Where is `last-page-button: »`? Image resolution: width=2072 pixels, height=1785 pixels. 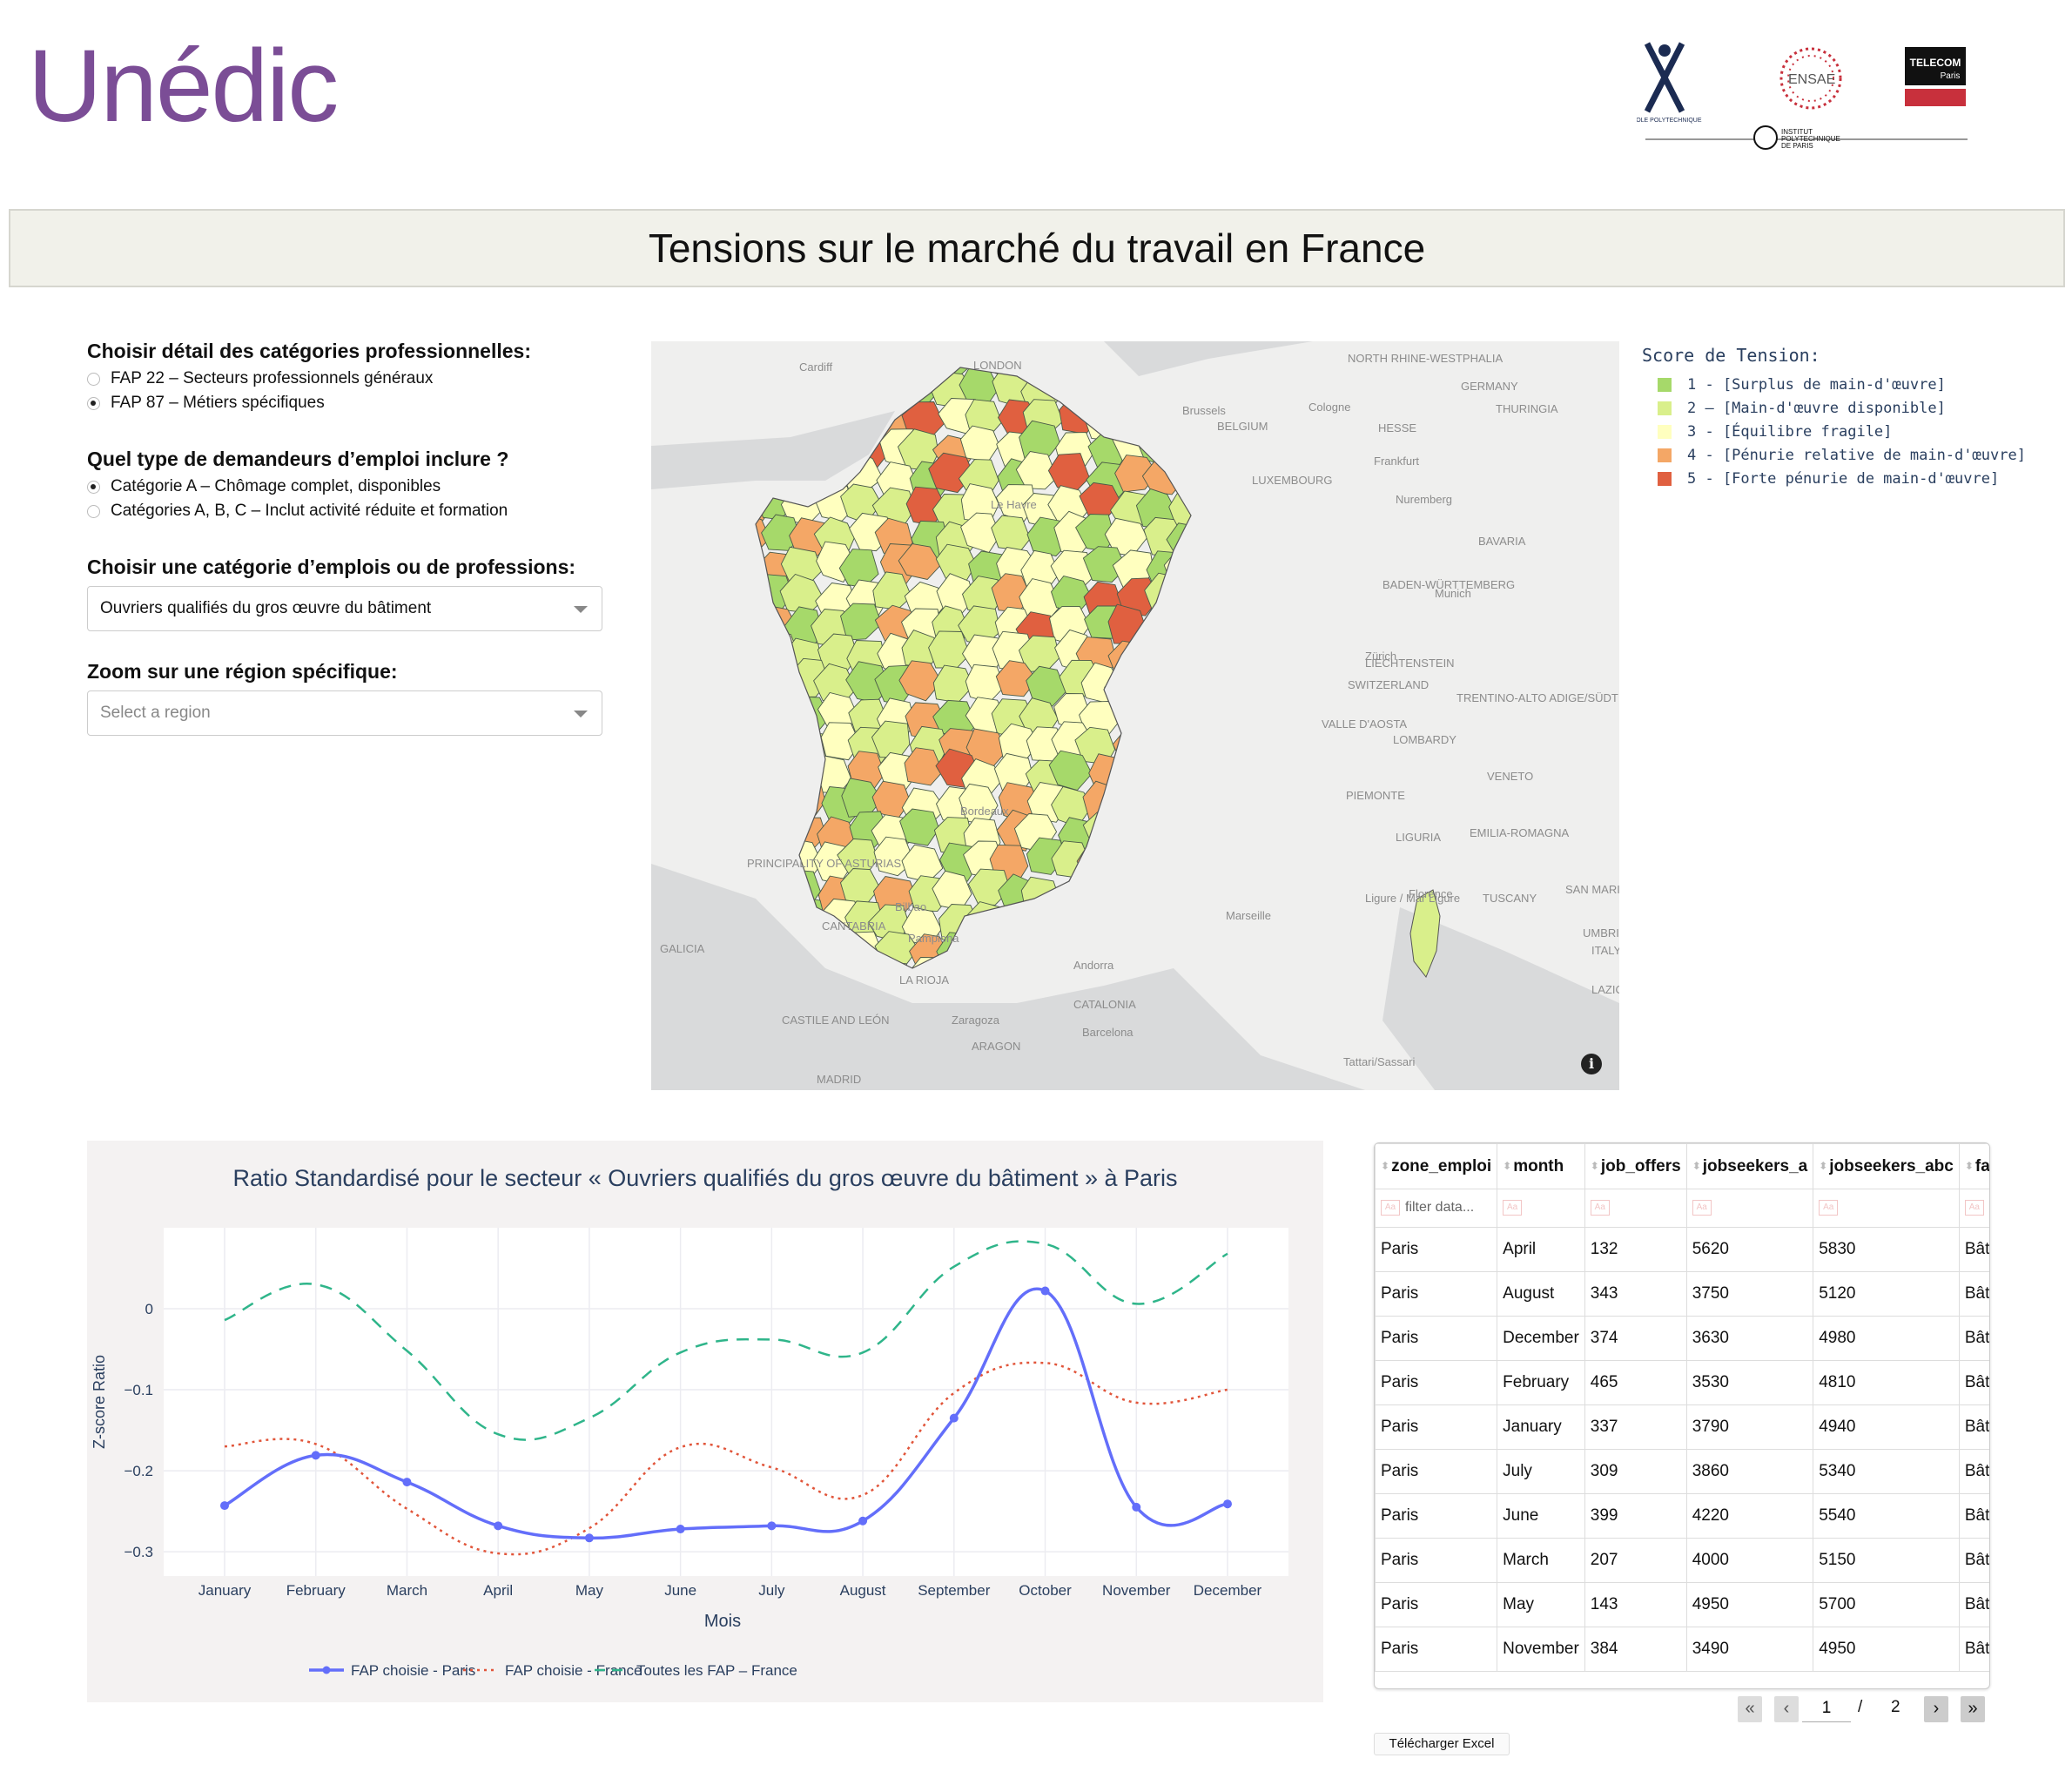
last-page-button: » is located at coordinates (1973, 1709).